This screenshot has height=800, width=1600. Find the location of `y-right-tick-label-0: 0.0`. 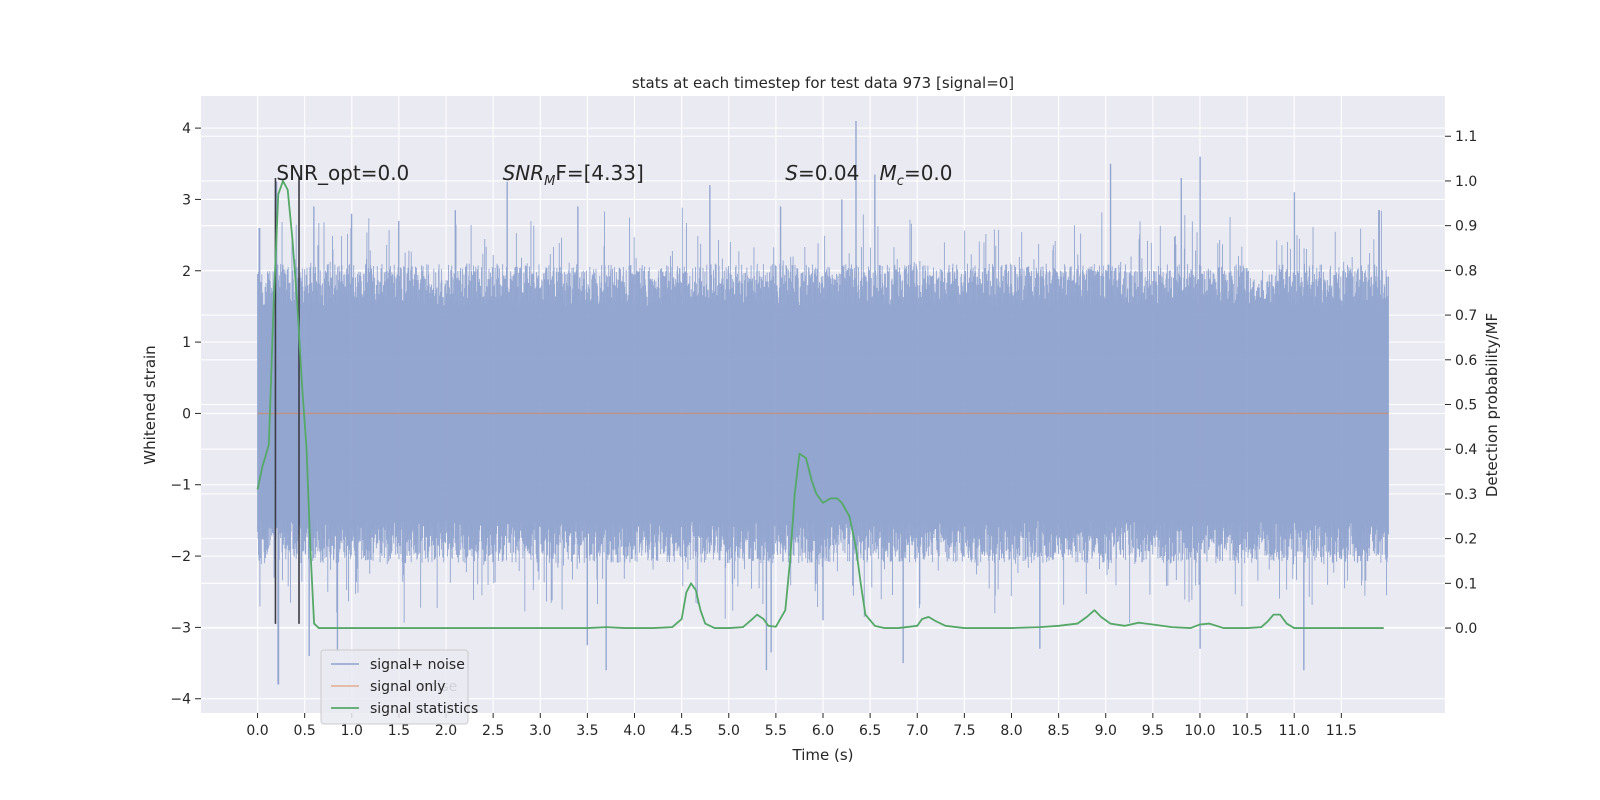

y-right-tick-label-0: 0.0 is located at coordinates (1466, 629).